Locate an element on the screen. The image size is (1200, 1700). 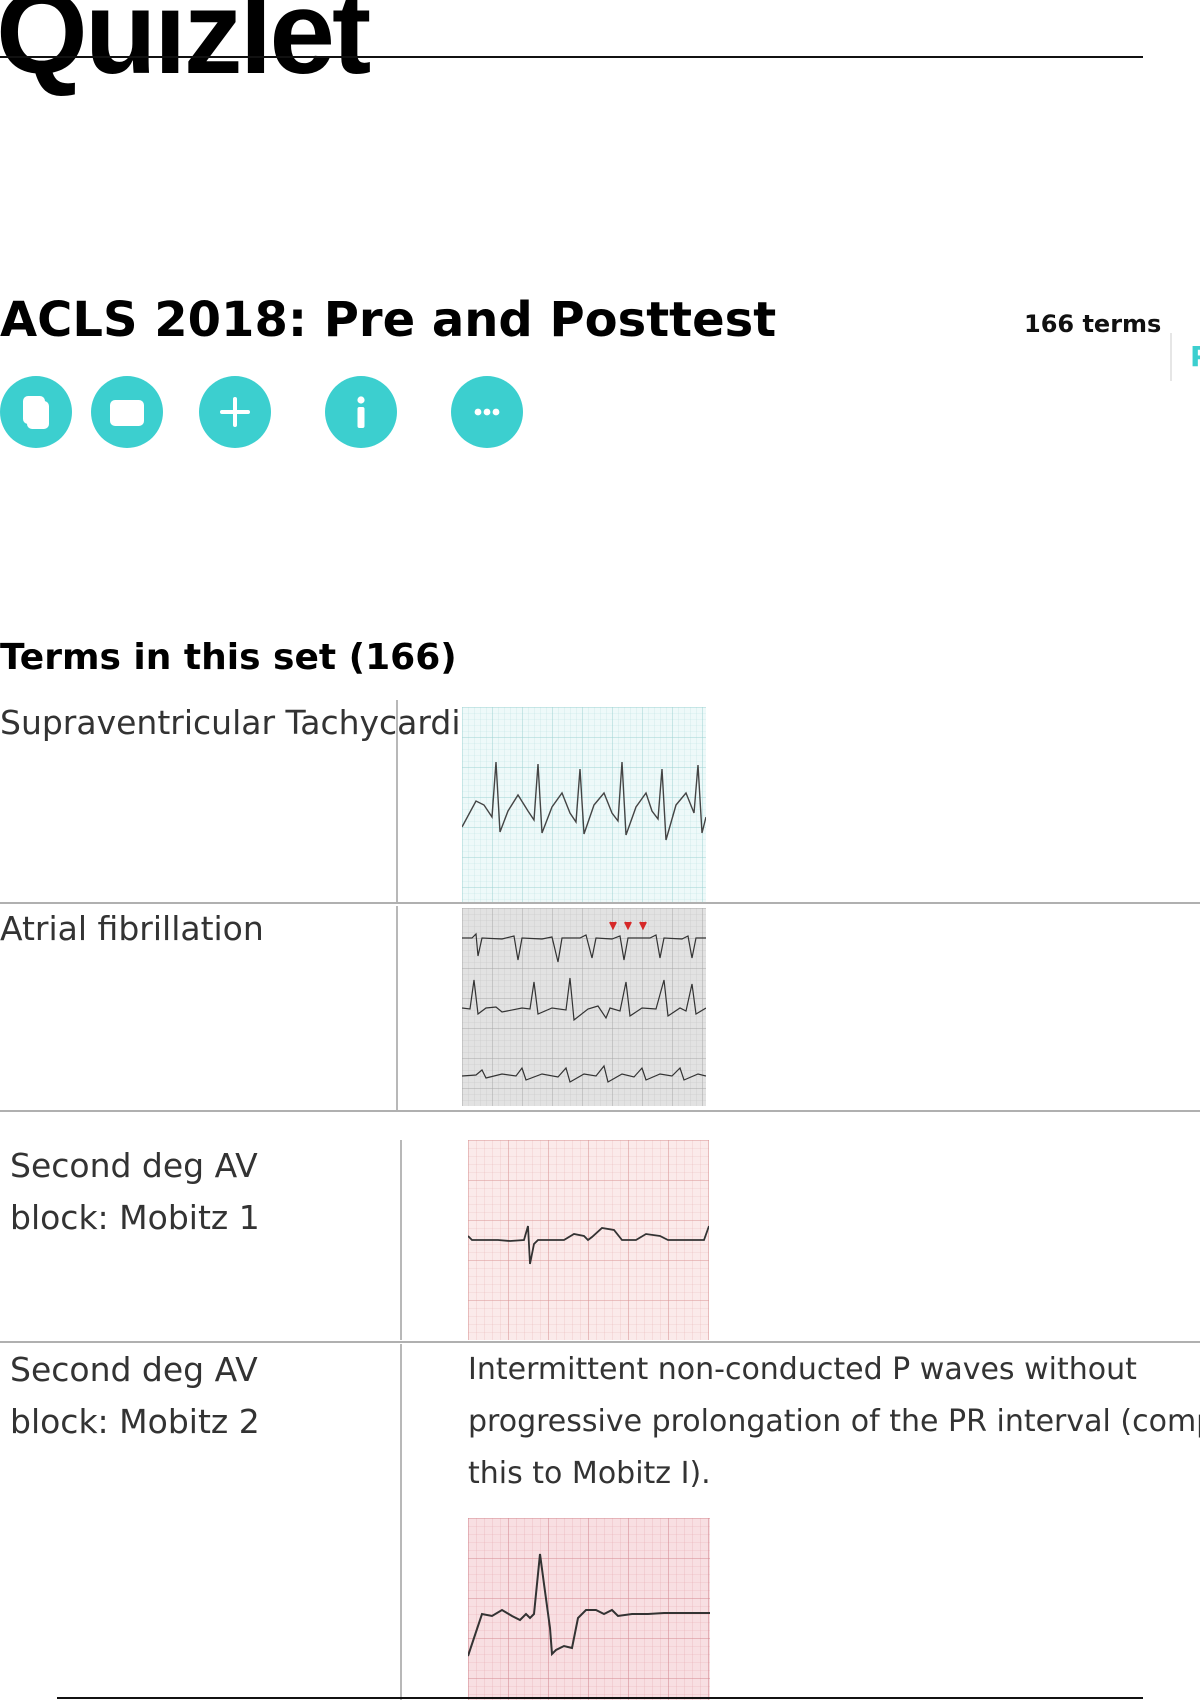
ecg-mobitz1-strip-icon is located at coordinates (588, 1240).